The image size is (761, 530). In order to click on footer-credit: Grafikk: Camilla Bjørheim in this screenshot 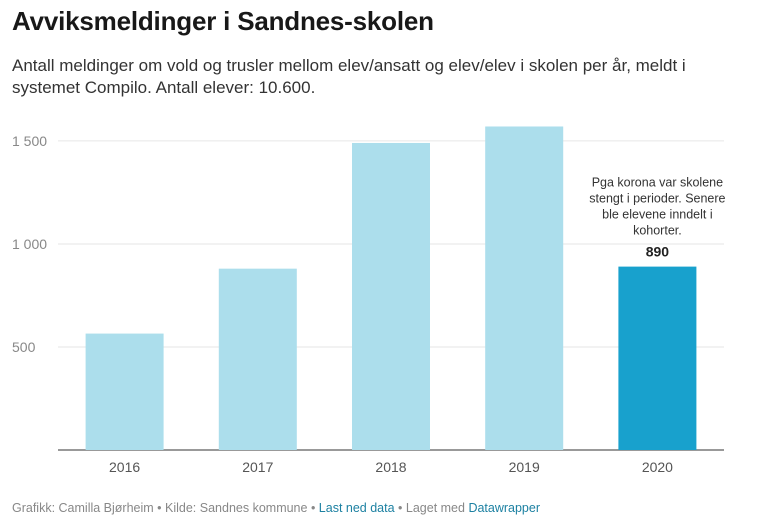, I will do `click(83, 508)`.